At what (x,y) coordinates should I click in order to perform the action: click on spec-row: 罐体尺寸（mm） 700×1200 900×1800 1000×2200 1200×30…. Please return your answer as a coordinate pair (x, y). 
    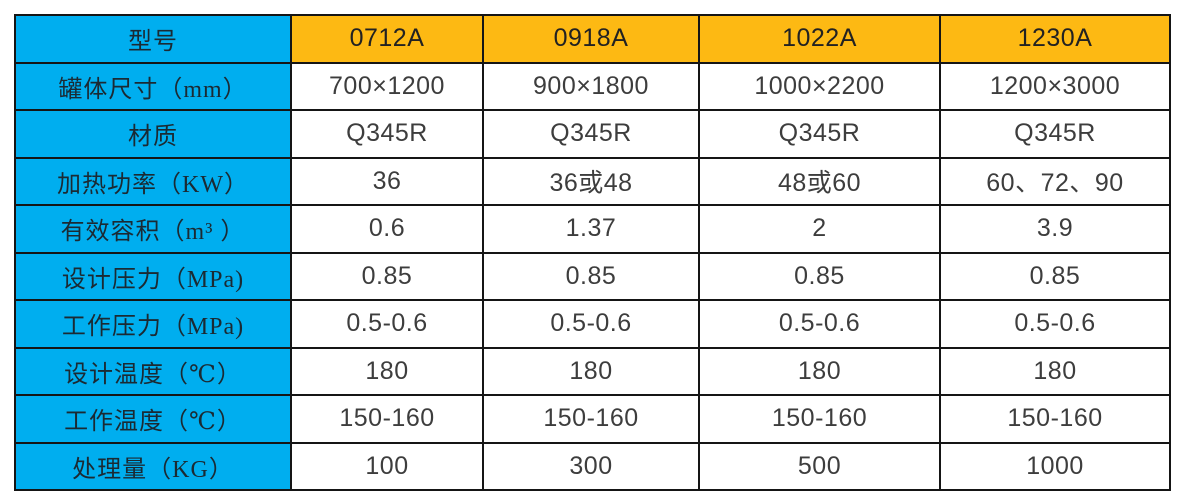
    Looking at the image, I should click on (592, 86).